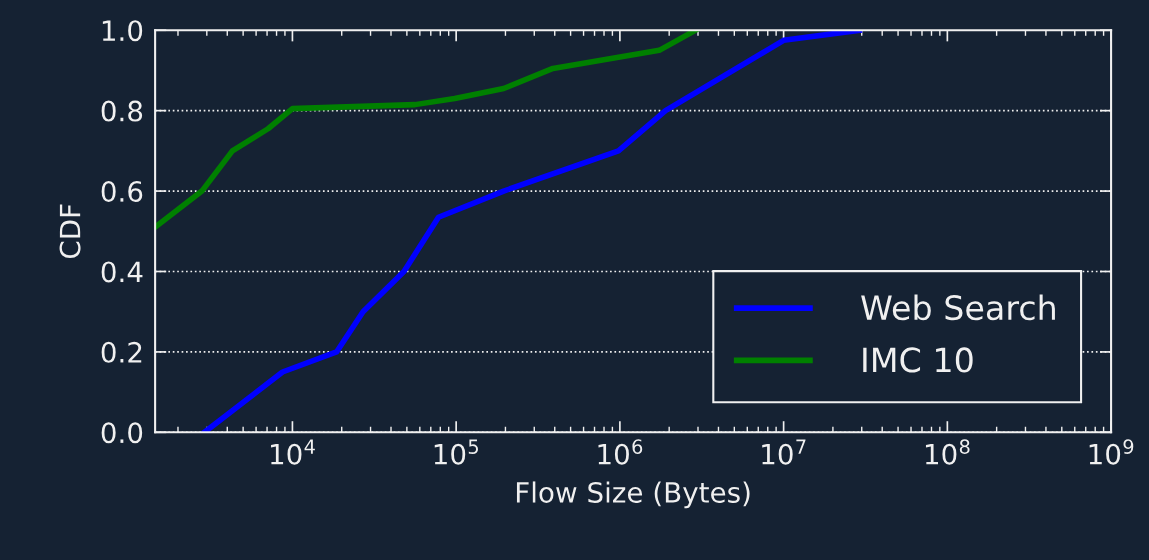  Describe the element at coordinates (633, 495) in the screenshot. I see `x-axis-title: Flow Size (Bytes)` at that location.